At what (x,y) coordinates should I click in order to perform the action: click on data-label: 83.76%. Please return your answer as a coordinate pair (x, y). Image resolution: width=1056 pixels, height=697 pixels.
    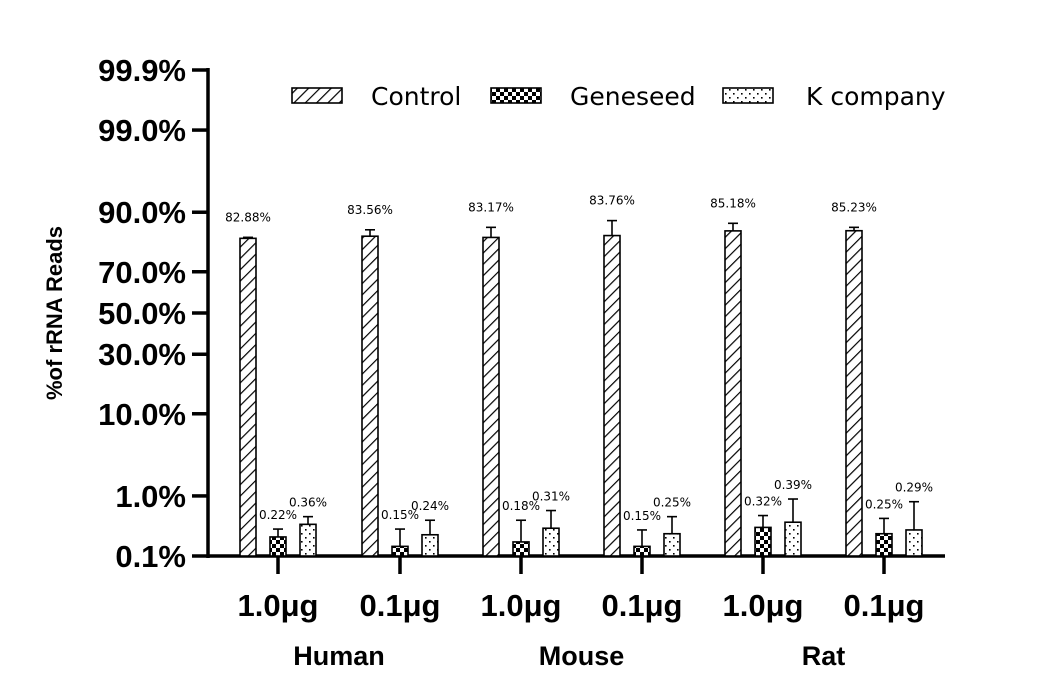
    Looking at the image, I should click on (612, 201).